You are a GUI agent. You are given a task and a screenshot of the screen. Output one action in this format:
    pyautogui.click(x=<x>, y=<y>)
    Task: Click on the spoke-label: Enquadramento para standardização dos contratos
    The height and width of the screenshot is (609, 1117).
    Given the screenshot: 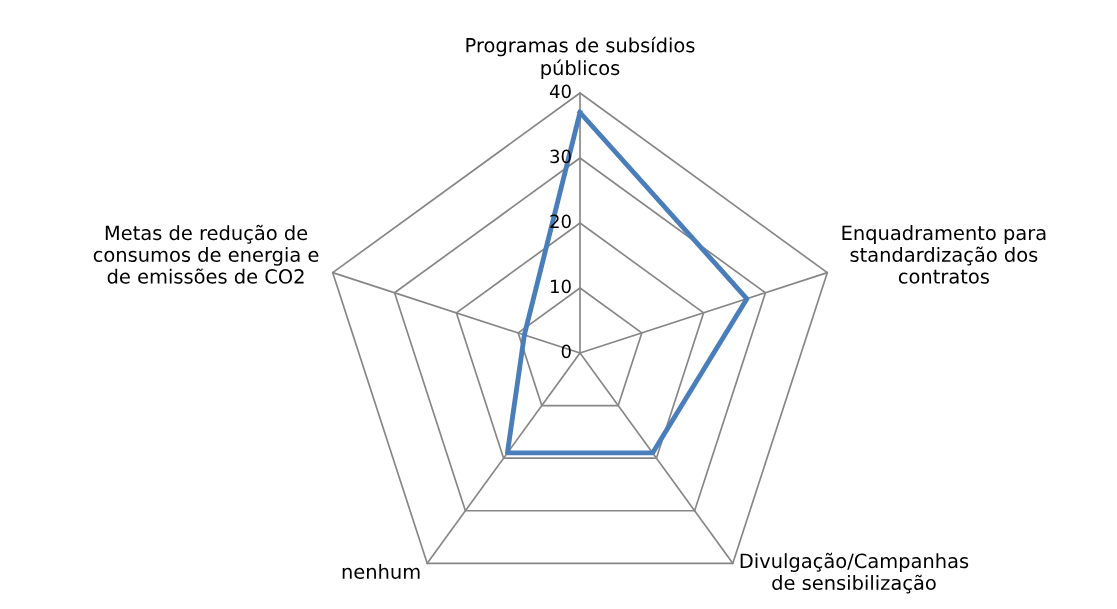 What is the action you would take?
    pyautogui.click(x=944, y=254)
    